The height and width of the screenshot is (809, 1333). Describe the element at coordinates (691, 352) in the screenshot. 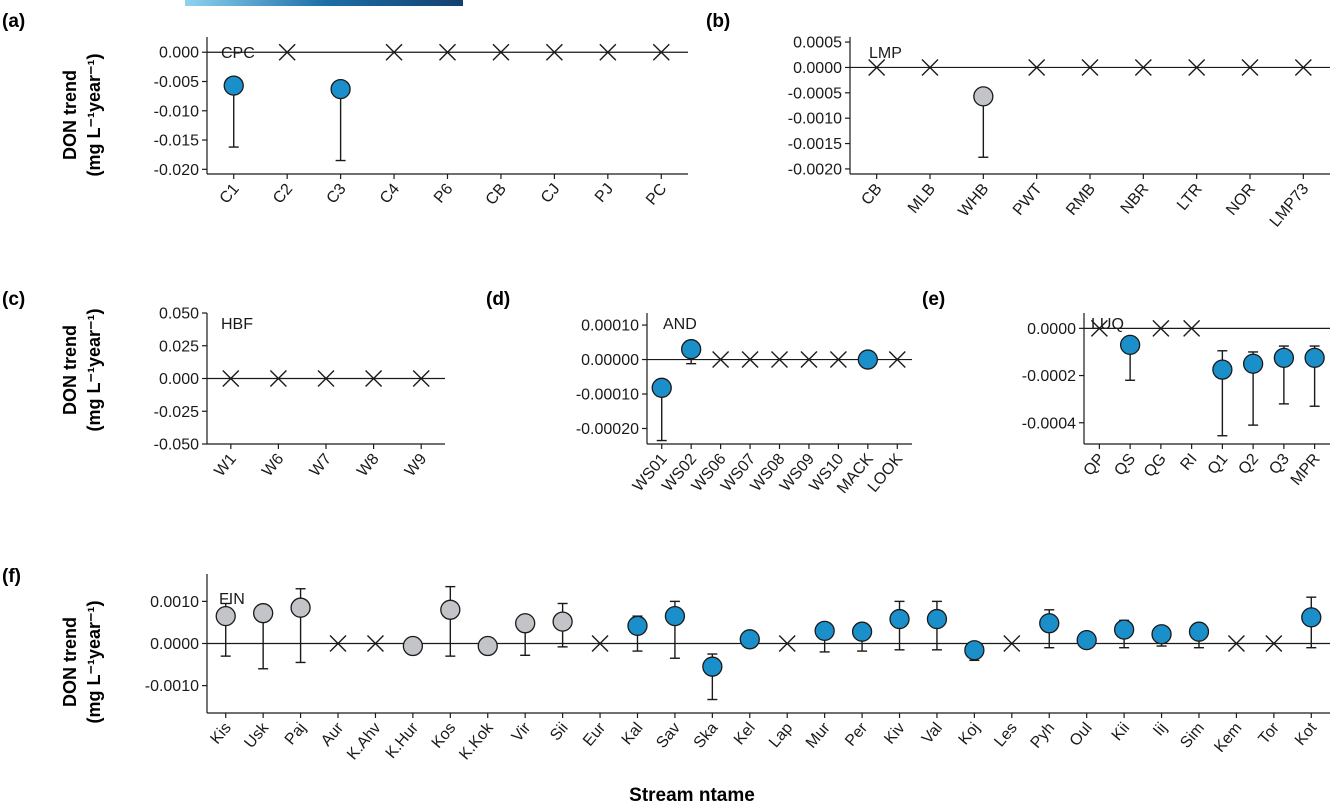

I see `data-point-WS02` at that location.